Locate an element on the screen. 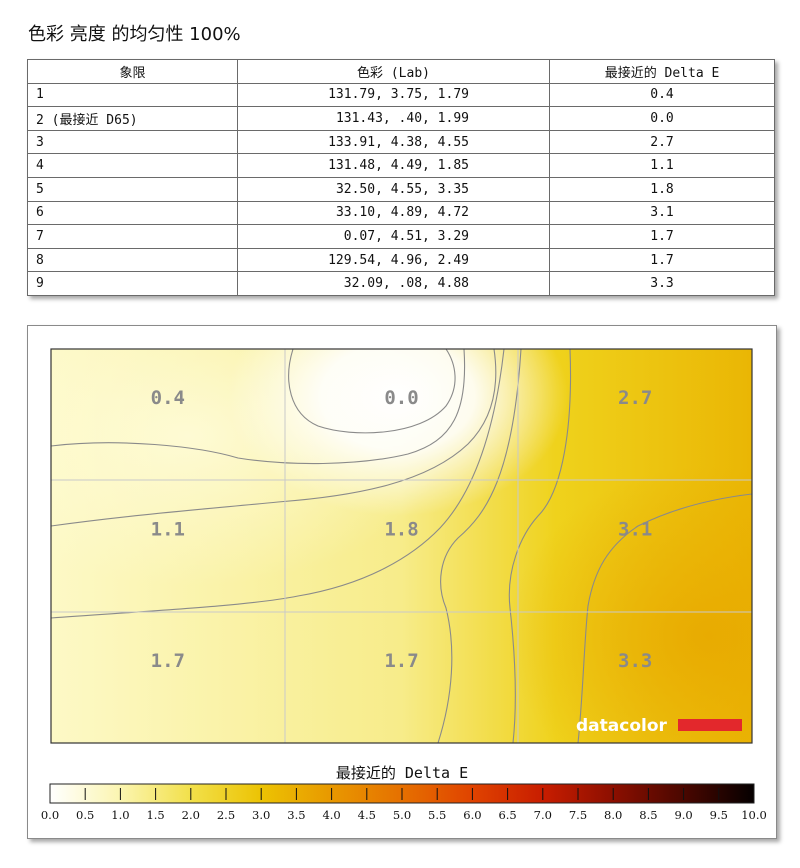 This screenshot has height=868, width=800. colorbar-tick-label: 5.0 is located at coordinates (402, 815).